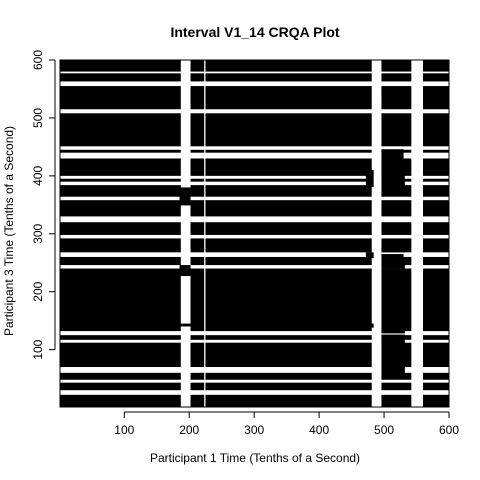 This screenshot has width=480, height=480. Describe the element at coordinates (38, 176) in the screenshot. I see `y-tick-label: 400` at that location.